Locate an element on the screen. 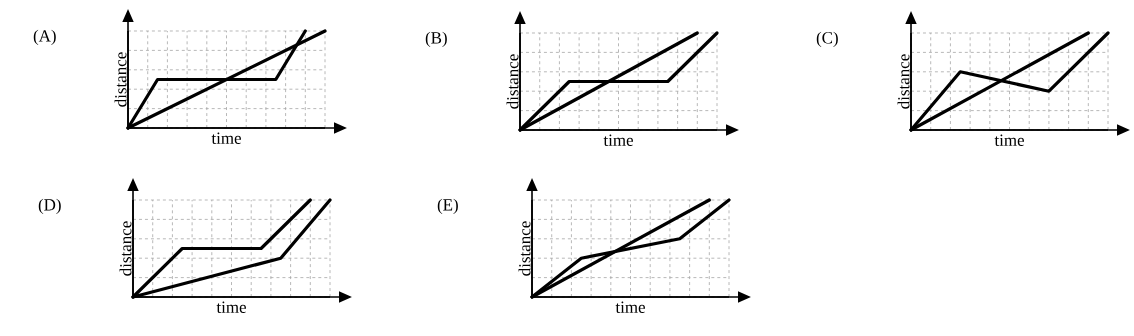 This screenshot has height=336, width=1134. chart-title: (E) is located at coordinates (447, 206).